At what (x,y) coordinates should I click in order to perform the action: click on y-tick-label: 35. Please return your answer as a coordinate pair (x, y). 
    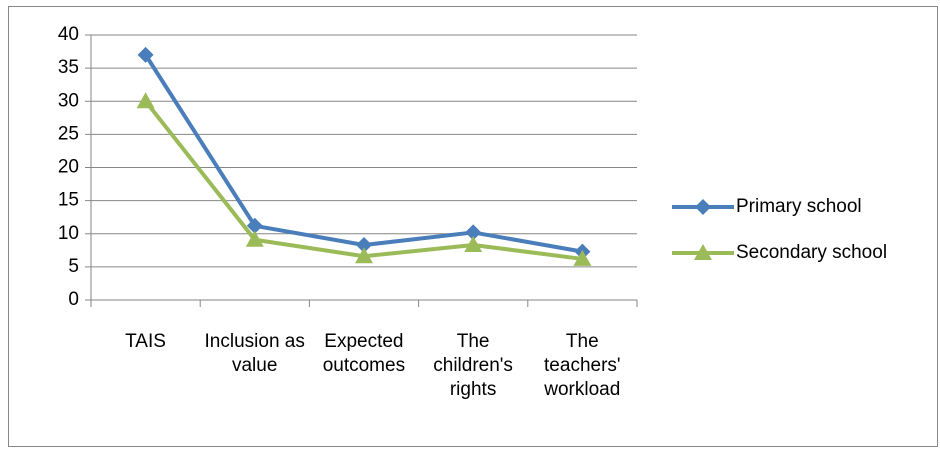
    Looking at the image, I should click on (68, 67).